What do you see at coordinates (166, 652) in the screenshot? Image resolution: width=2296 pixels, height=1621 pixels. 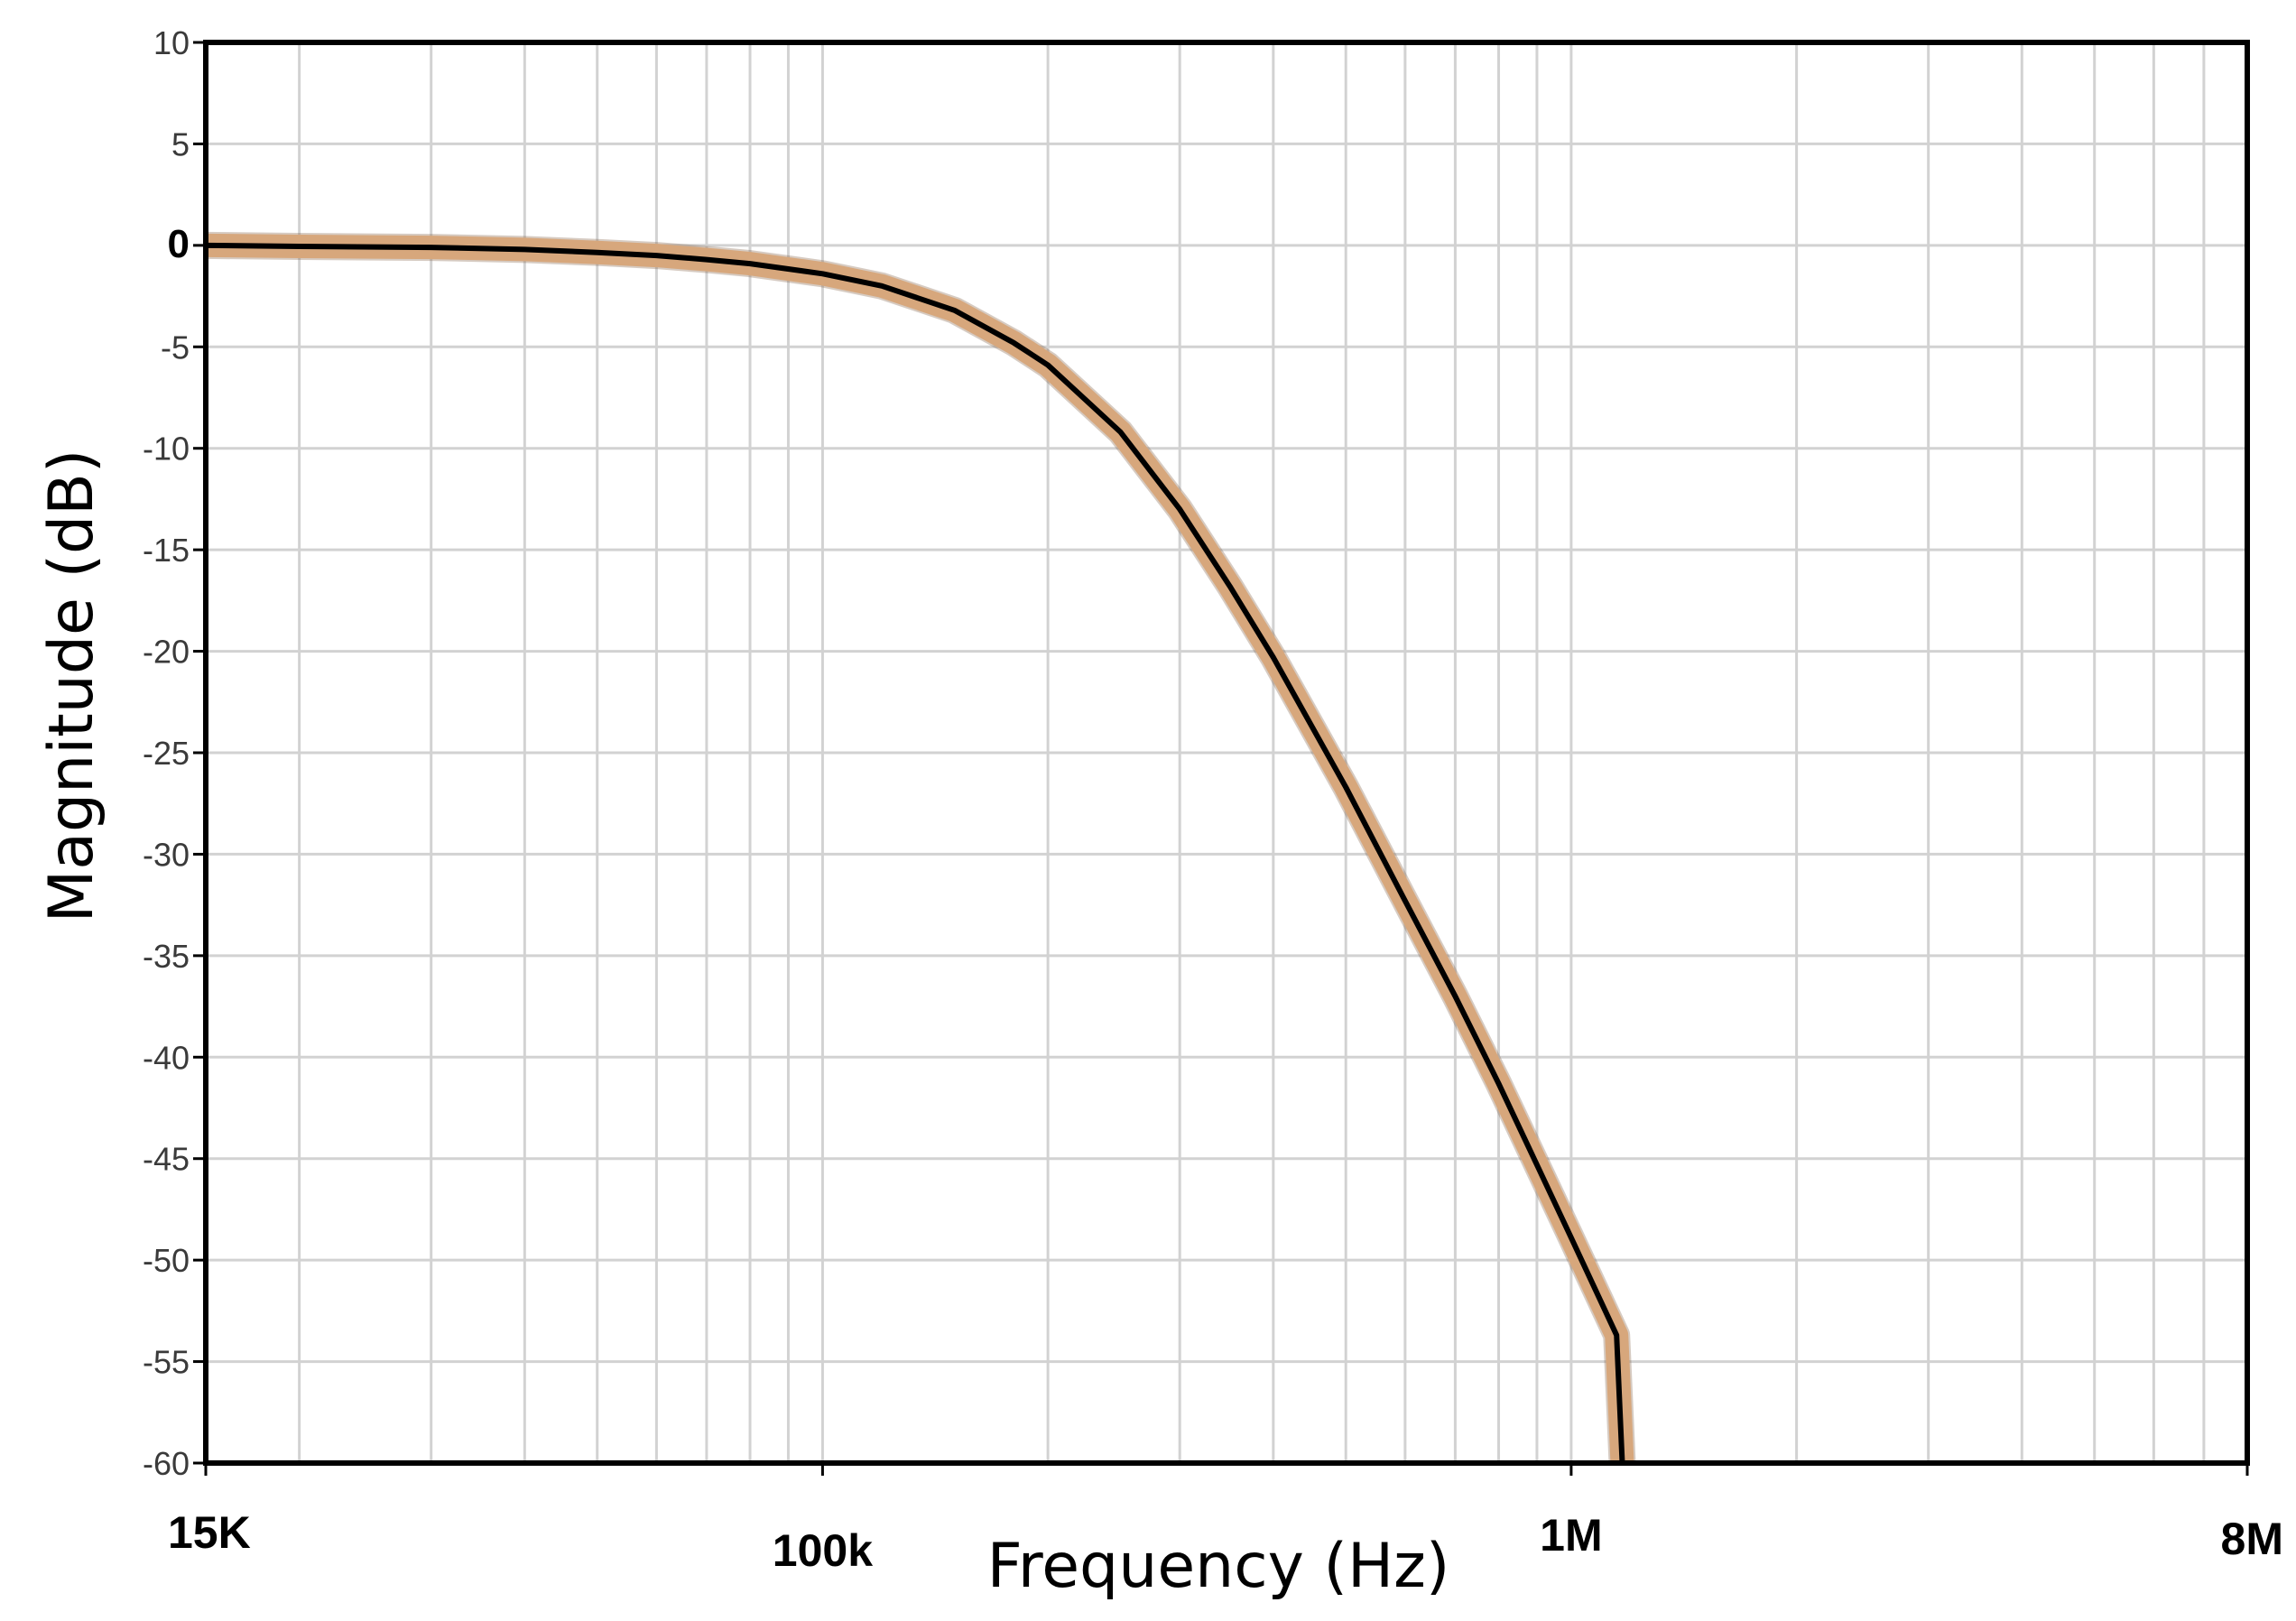 I see `y-tick-label: -20` at bounding box center [166, 652].